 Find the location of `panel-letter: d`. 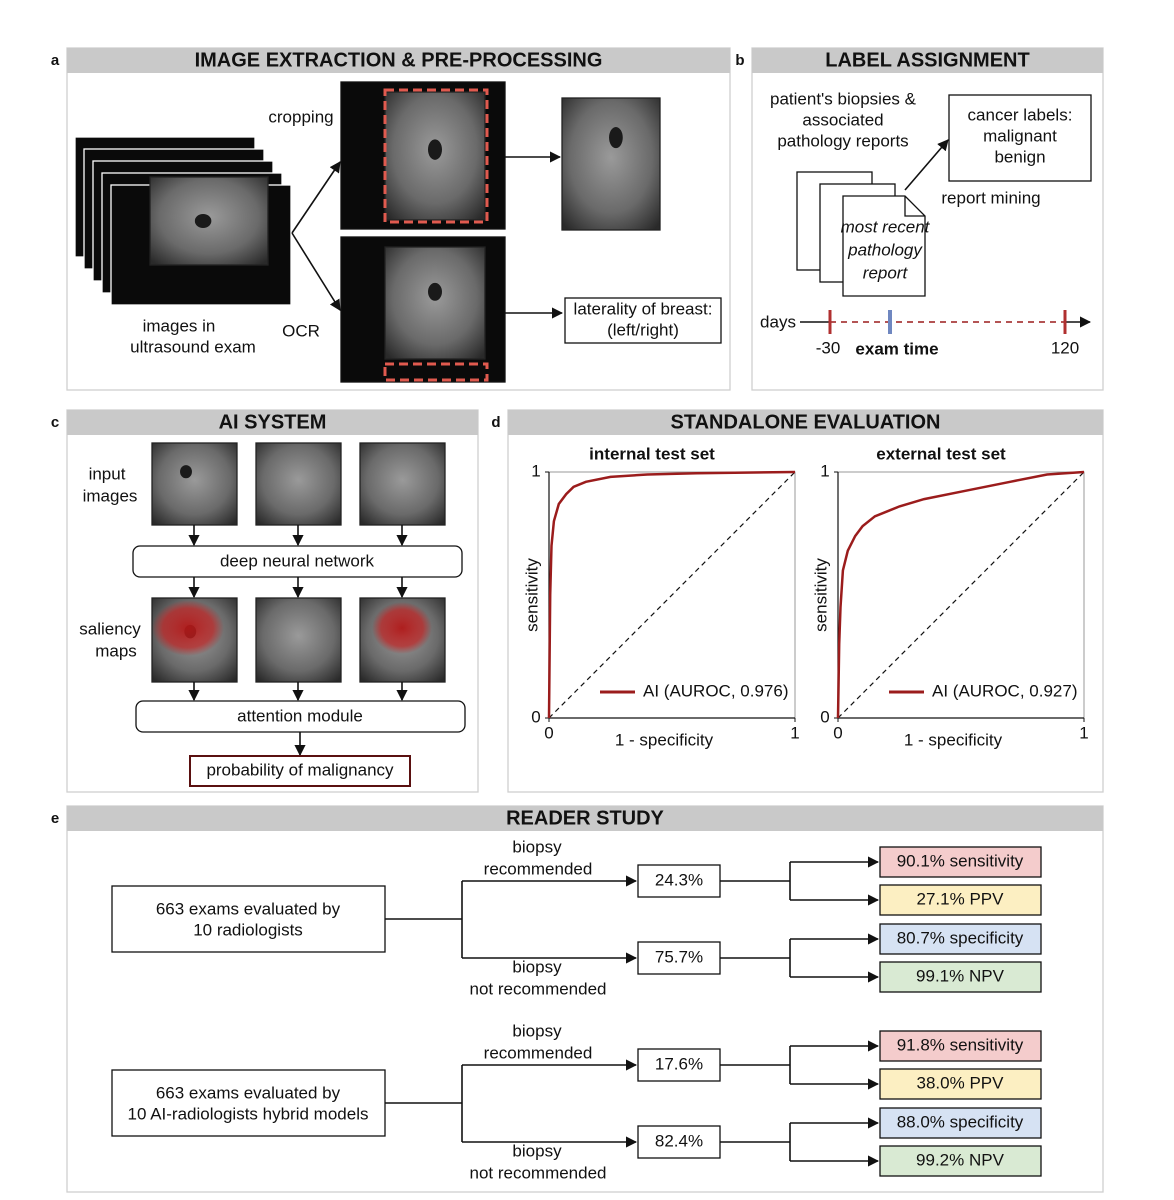

panel-letter: d is located at coordinates (495, 422).